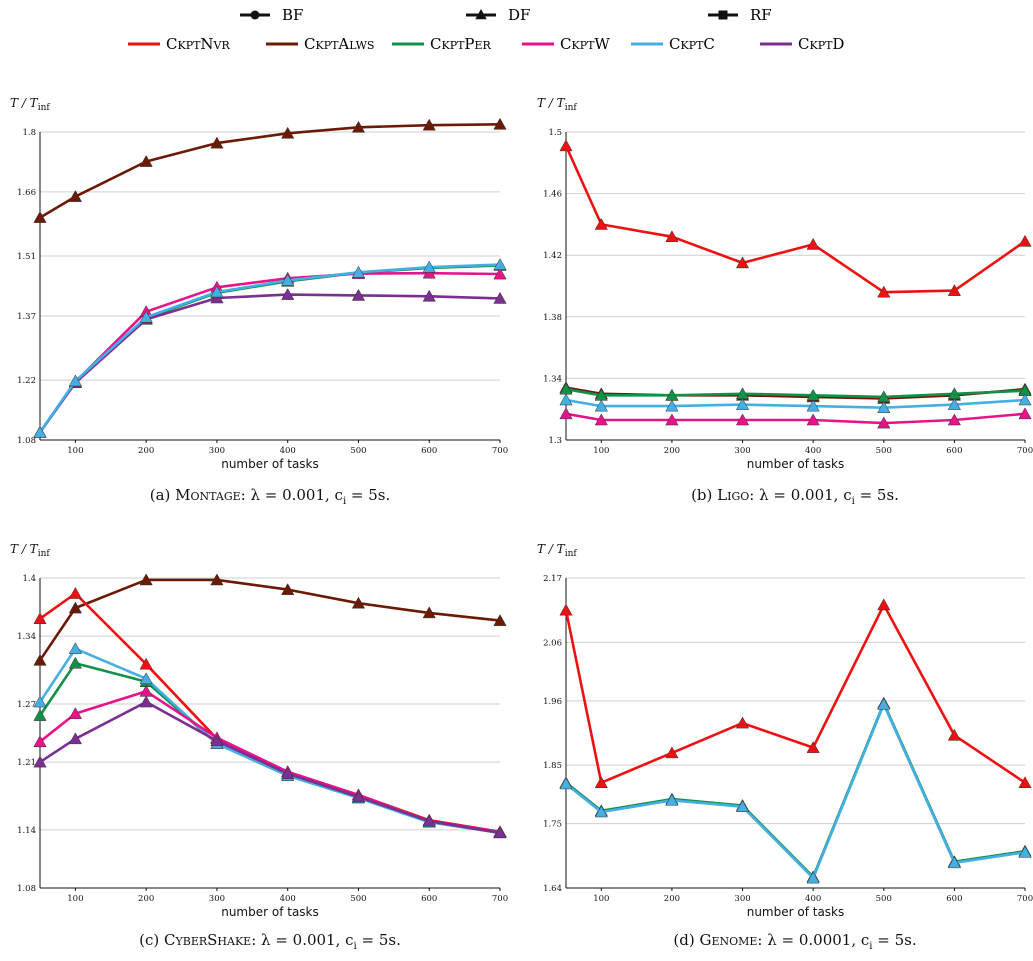 This screenshot has width=1033, height=961. I want to click on y-tick-label: 1.3, so click(555, 441).